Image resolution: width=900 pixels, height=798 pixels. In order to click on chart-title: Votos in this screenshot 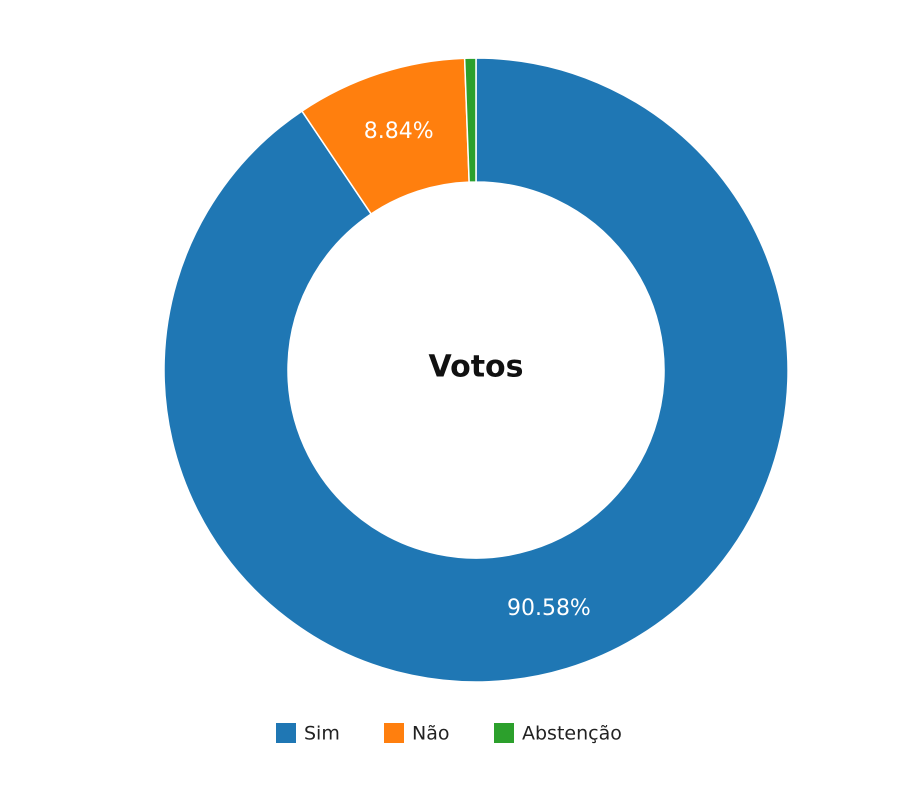, I will do `click(476, 367)`.